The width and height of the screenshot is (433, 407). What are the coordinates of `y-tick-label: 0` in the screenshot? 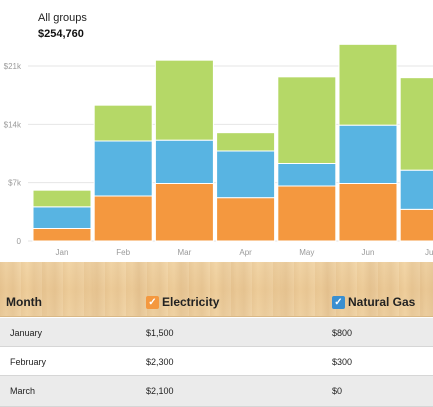 It's located at (19, 241).